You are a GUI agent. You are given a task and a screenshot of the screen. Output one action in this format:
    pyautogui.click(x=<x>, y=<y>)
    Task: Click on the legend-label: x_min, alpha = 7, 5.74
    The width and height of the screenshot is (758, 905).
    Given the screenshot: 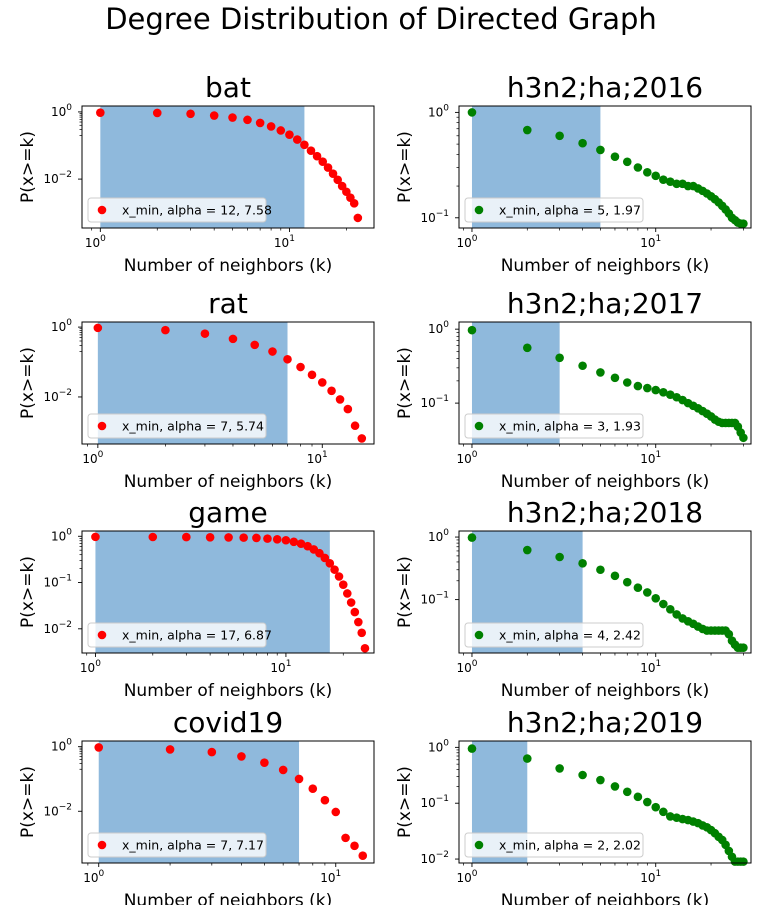 What is the action you would take?
    pyautogui.click(x=193, y=426)
    